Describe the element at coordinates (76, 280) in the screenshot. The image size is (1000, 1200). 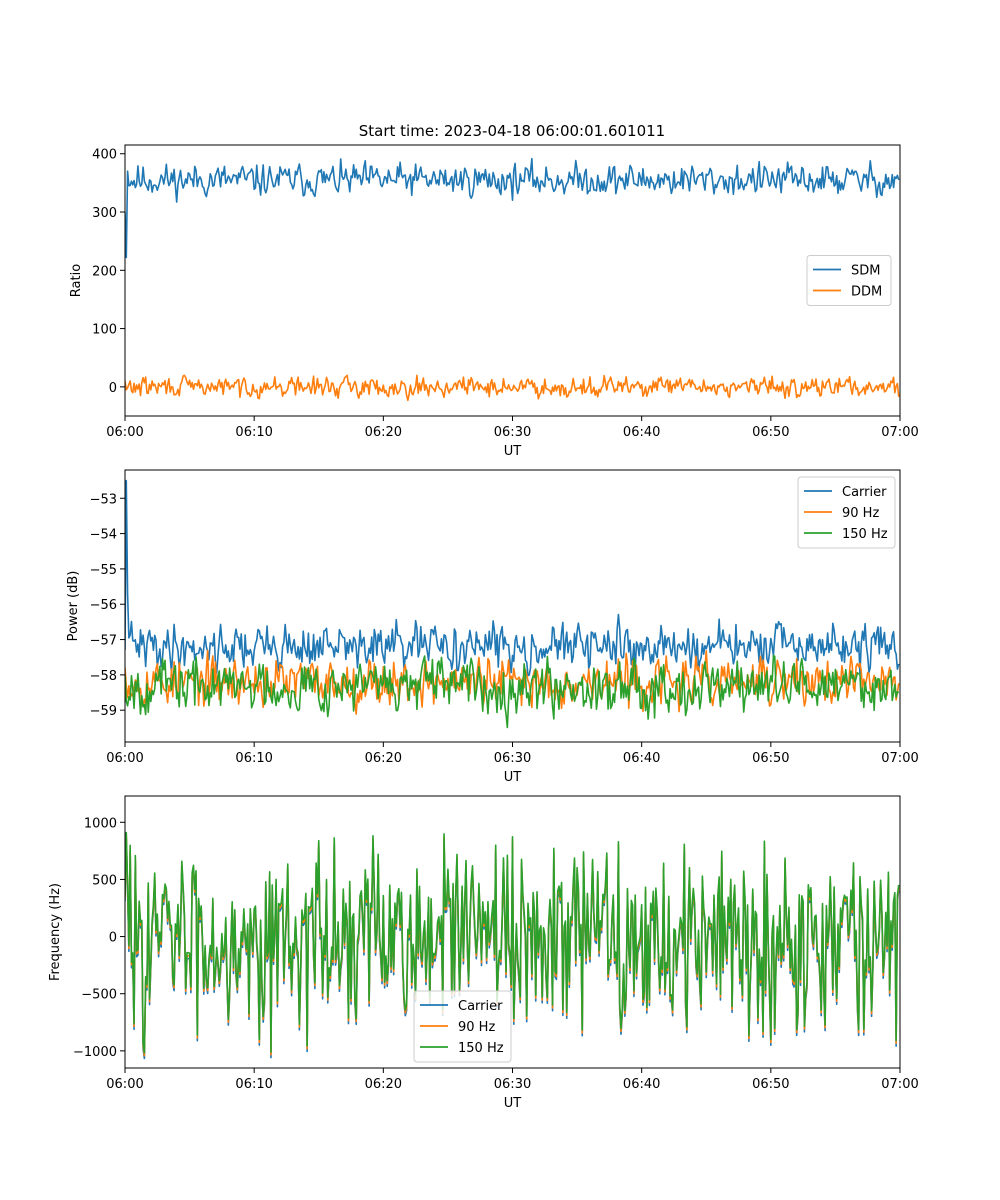
I see `y-axis-label: Ratio` at that location.